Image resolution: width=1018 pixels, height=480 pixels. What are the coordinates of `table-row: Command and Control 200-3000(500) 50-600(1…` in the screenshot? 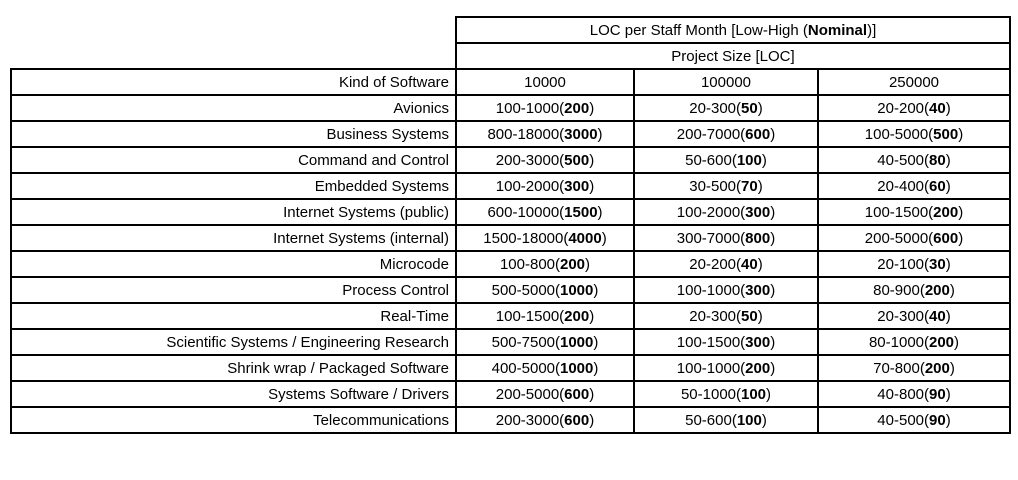 It's located at (510, 160).